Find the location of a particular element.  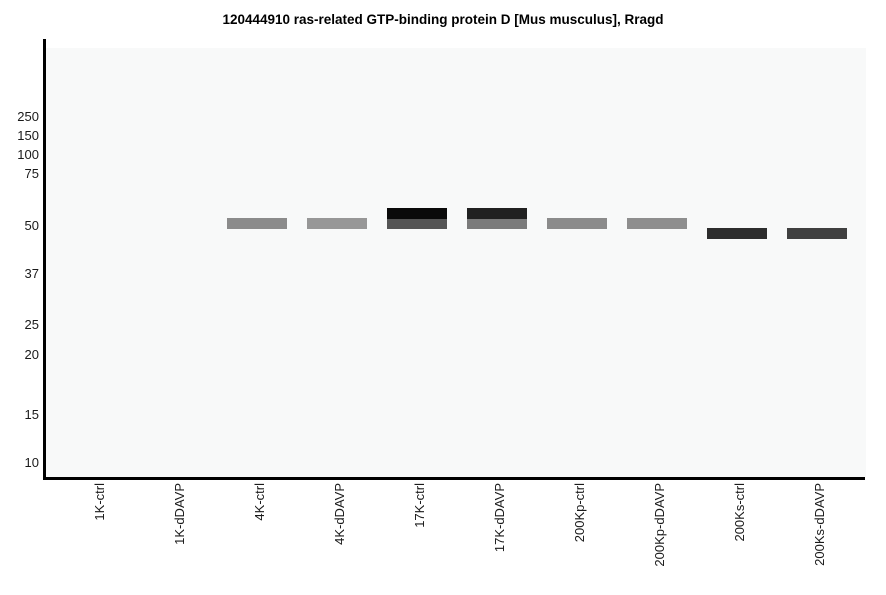

lane-label: 17K-dDAVP is located at coordinates (499, 518).